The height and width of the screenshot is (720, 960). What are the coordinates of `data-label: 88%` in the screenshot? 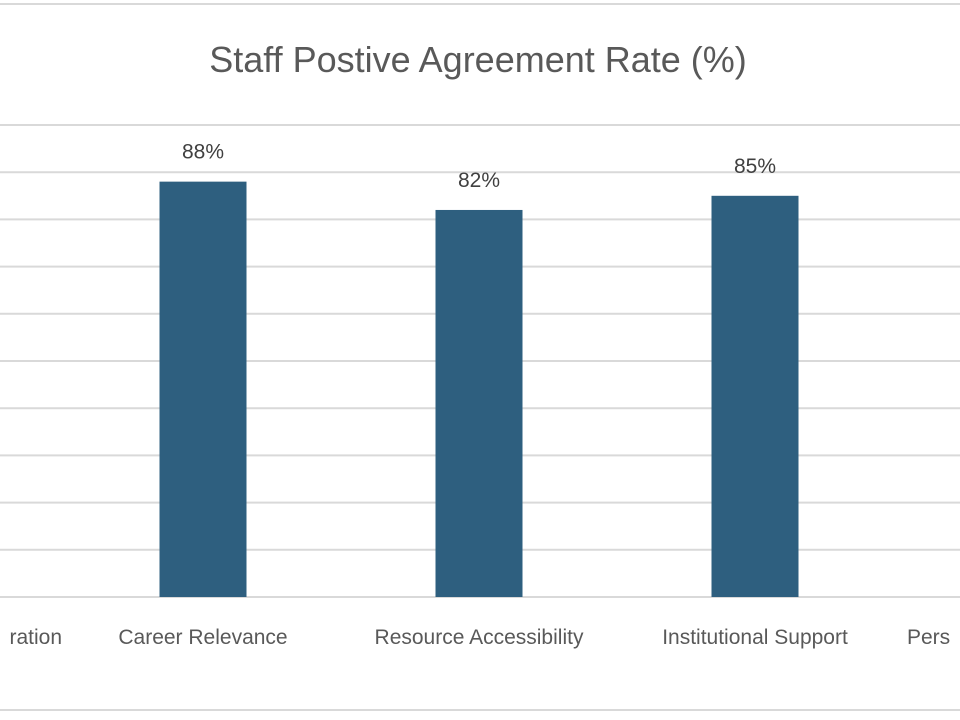 It's located at (203, 152).